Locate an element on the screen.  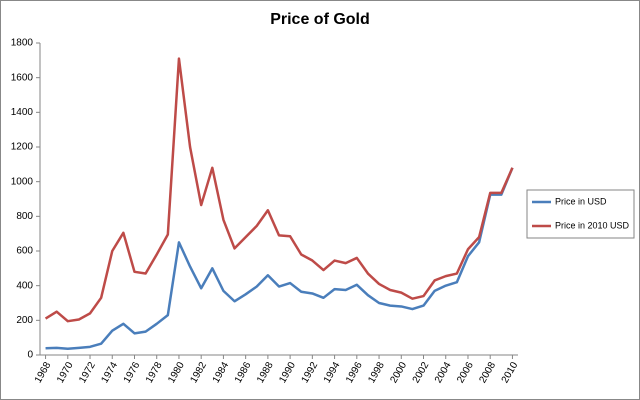
y-tick-label: 800 is located at coordinates (24, 216).